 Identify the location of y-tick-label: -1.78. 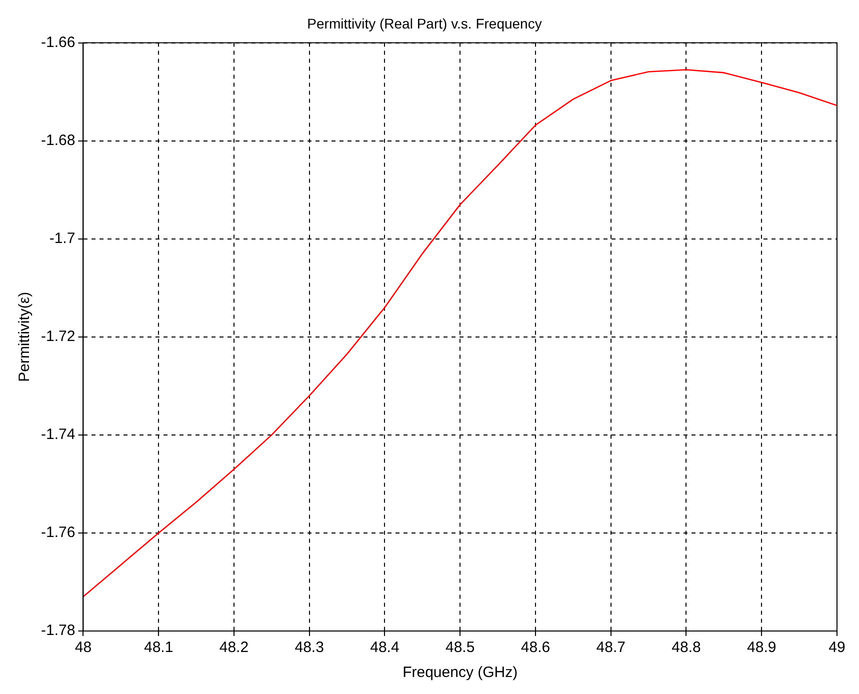
(58, 631).